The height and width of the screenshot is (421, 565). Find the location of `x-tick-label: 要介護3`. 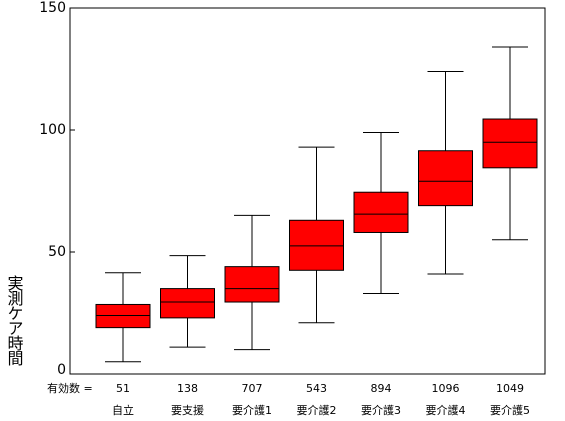

x-tick-label: 要介護3 is located at coordinates (381, 410).